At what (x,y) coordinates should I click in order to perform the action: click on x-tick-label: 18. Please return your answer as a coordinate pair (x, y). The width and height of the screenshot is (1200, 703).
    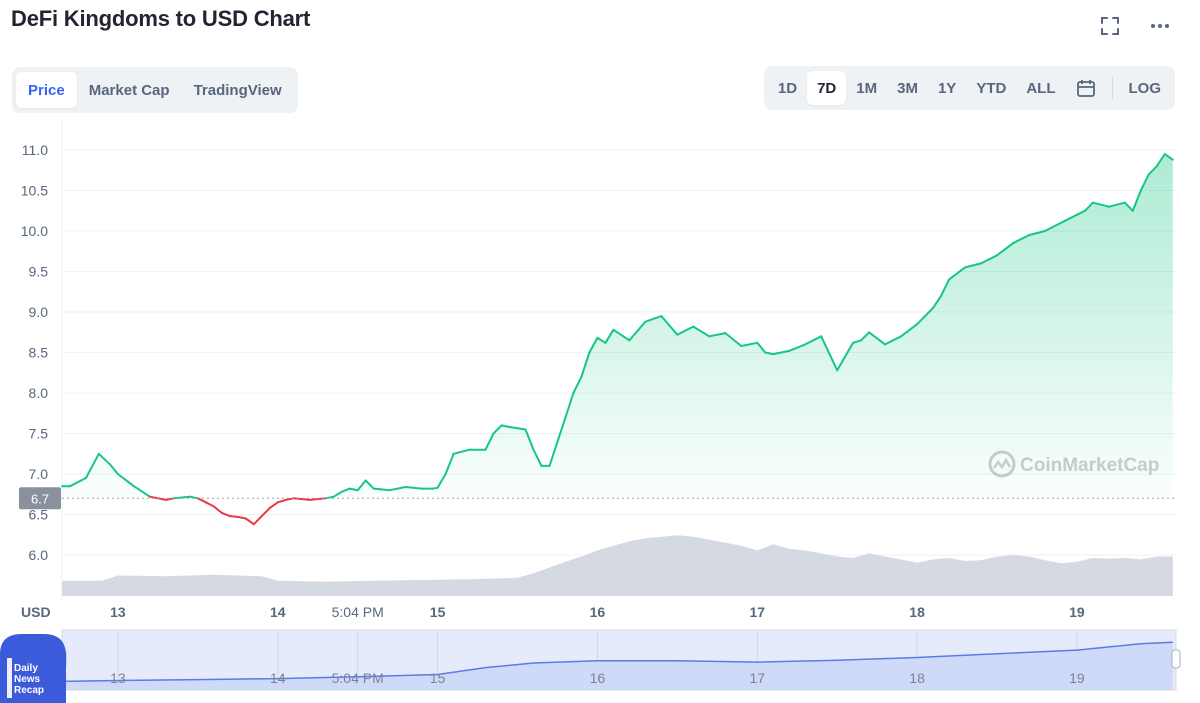
    Looking at the image, I should click on (917, 612).